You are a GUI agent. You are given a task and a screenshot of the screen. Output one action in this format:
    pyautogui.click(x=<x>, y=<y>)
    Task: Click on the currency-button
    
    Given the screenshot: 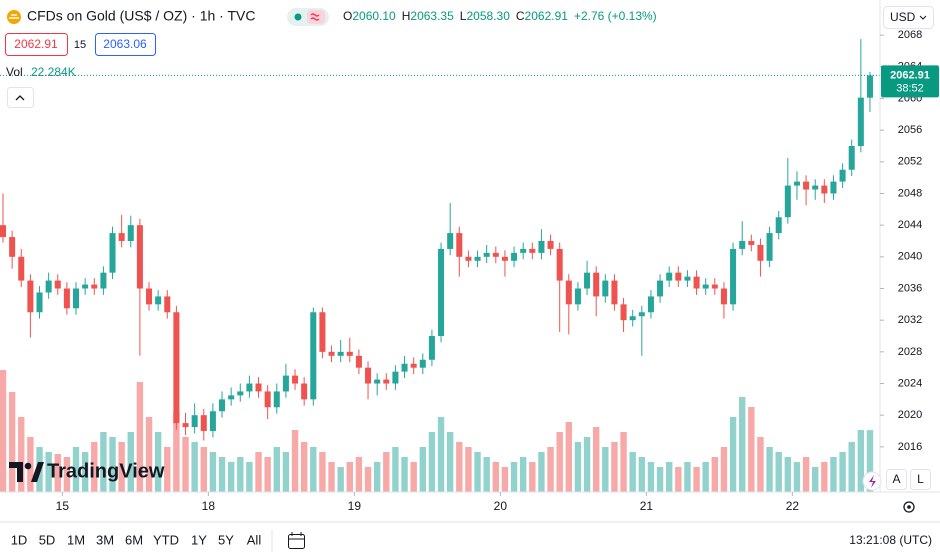 What is the action you would take?
    pyautogui.click(x=908, y=17)
    